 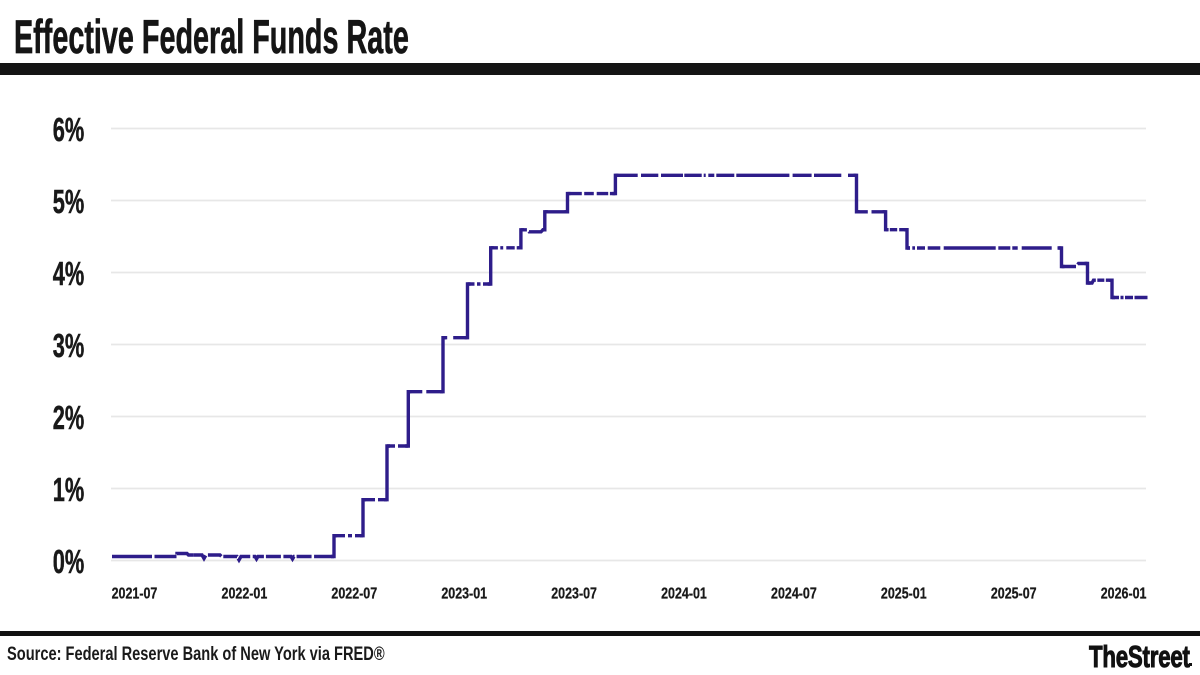 I want to click on svg-text: 2023-07, so click(x=574, y=594).